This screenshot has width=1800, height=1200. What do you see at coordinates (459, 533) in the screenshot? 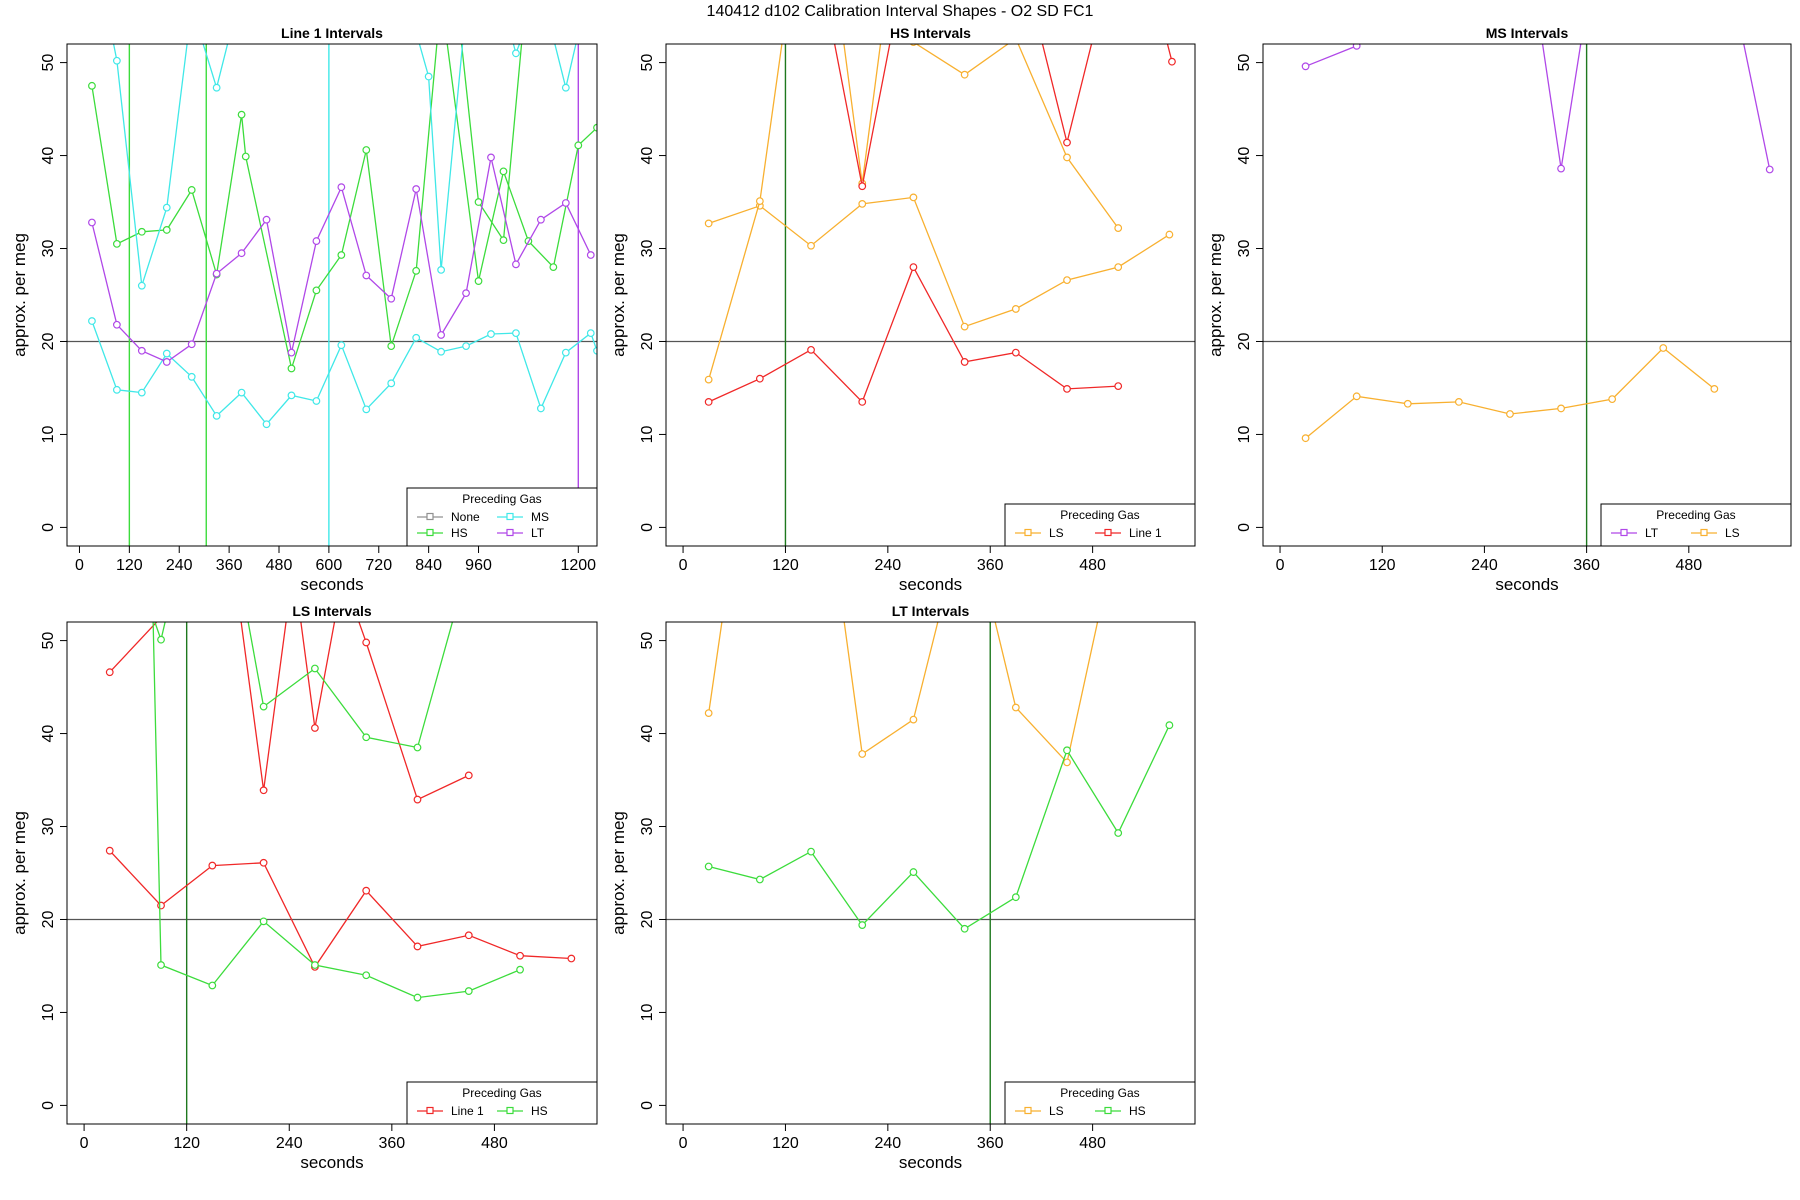
I see `legend-label: HS` at bounding box center [459, 533].